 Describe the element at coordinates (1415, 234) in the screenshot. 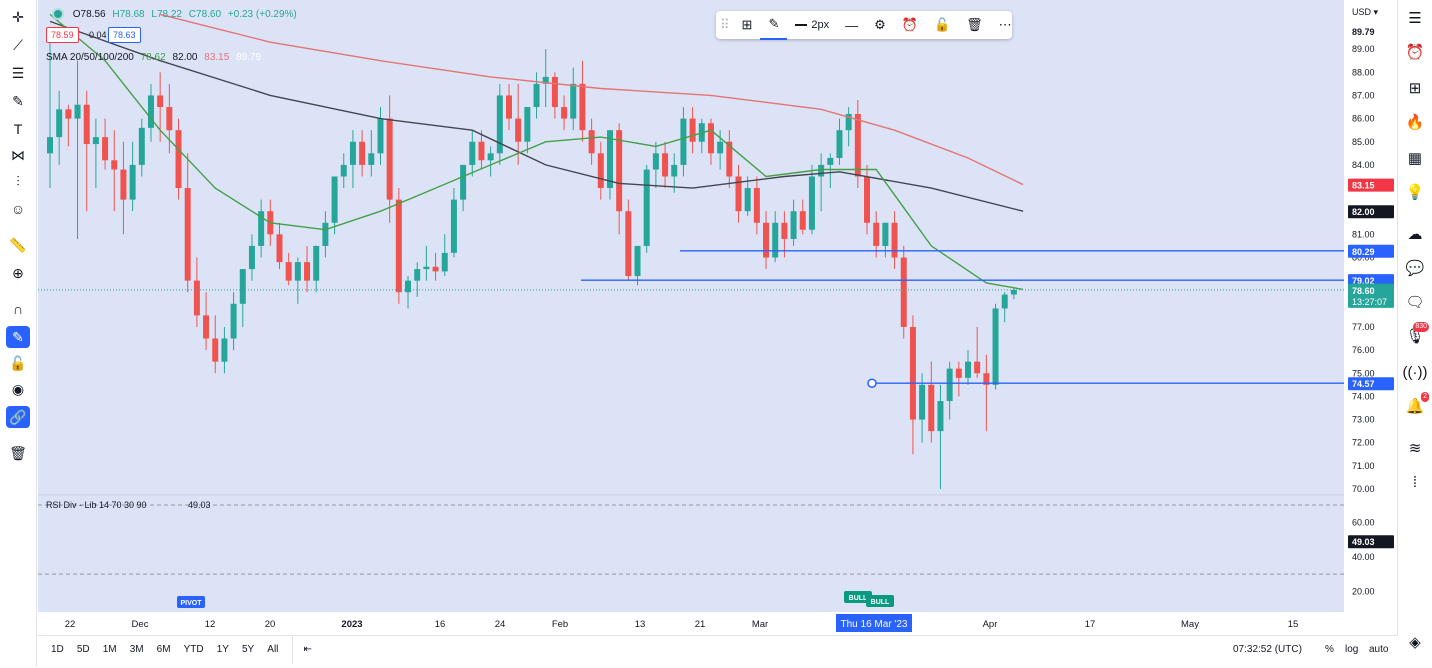

I see `chats-icon: ☁` at that location.